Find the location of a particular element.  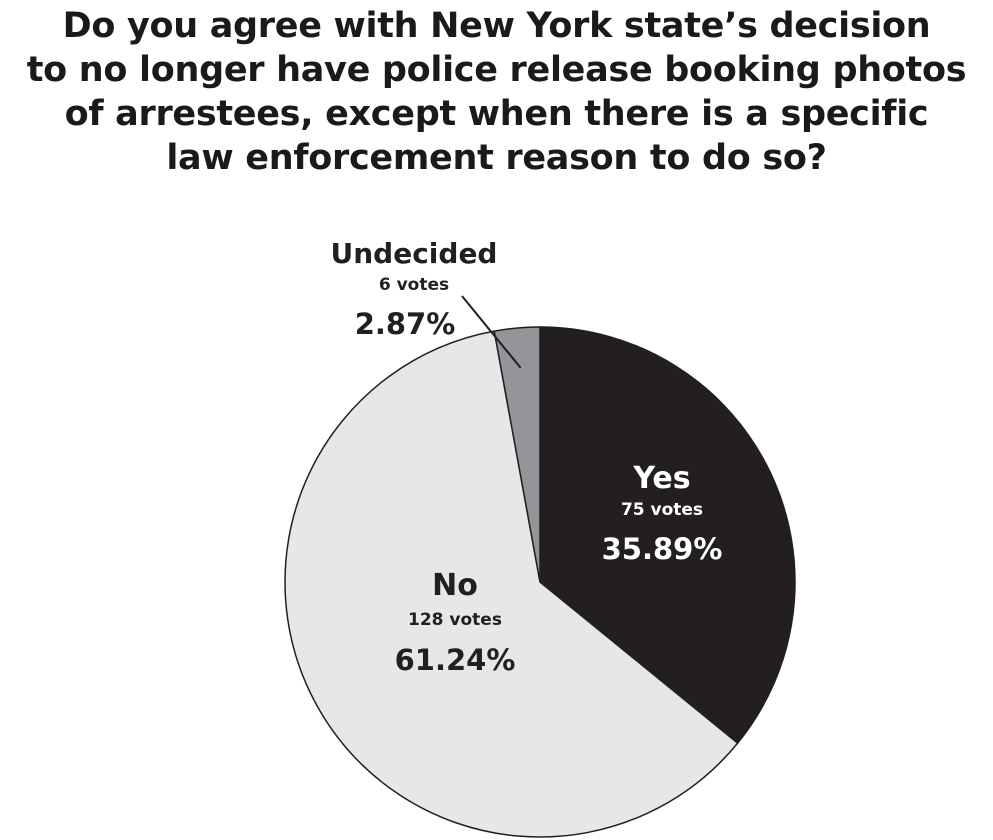

undecided-leader-line is located at coordinates (491, 332).